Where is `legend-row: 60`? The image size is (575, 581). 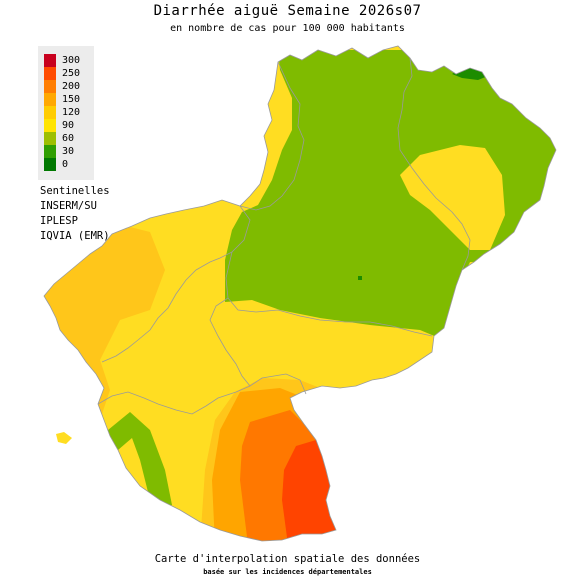
legend-row: 60 is located at coordinates (66, 138).